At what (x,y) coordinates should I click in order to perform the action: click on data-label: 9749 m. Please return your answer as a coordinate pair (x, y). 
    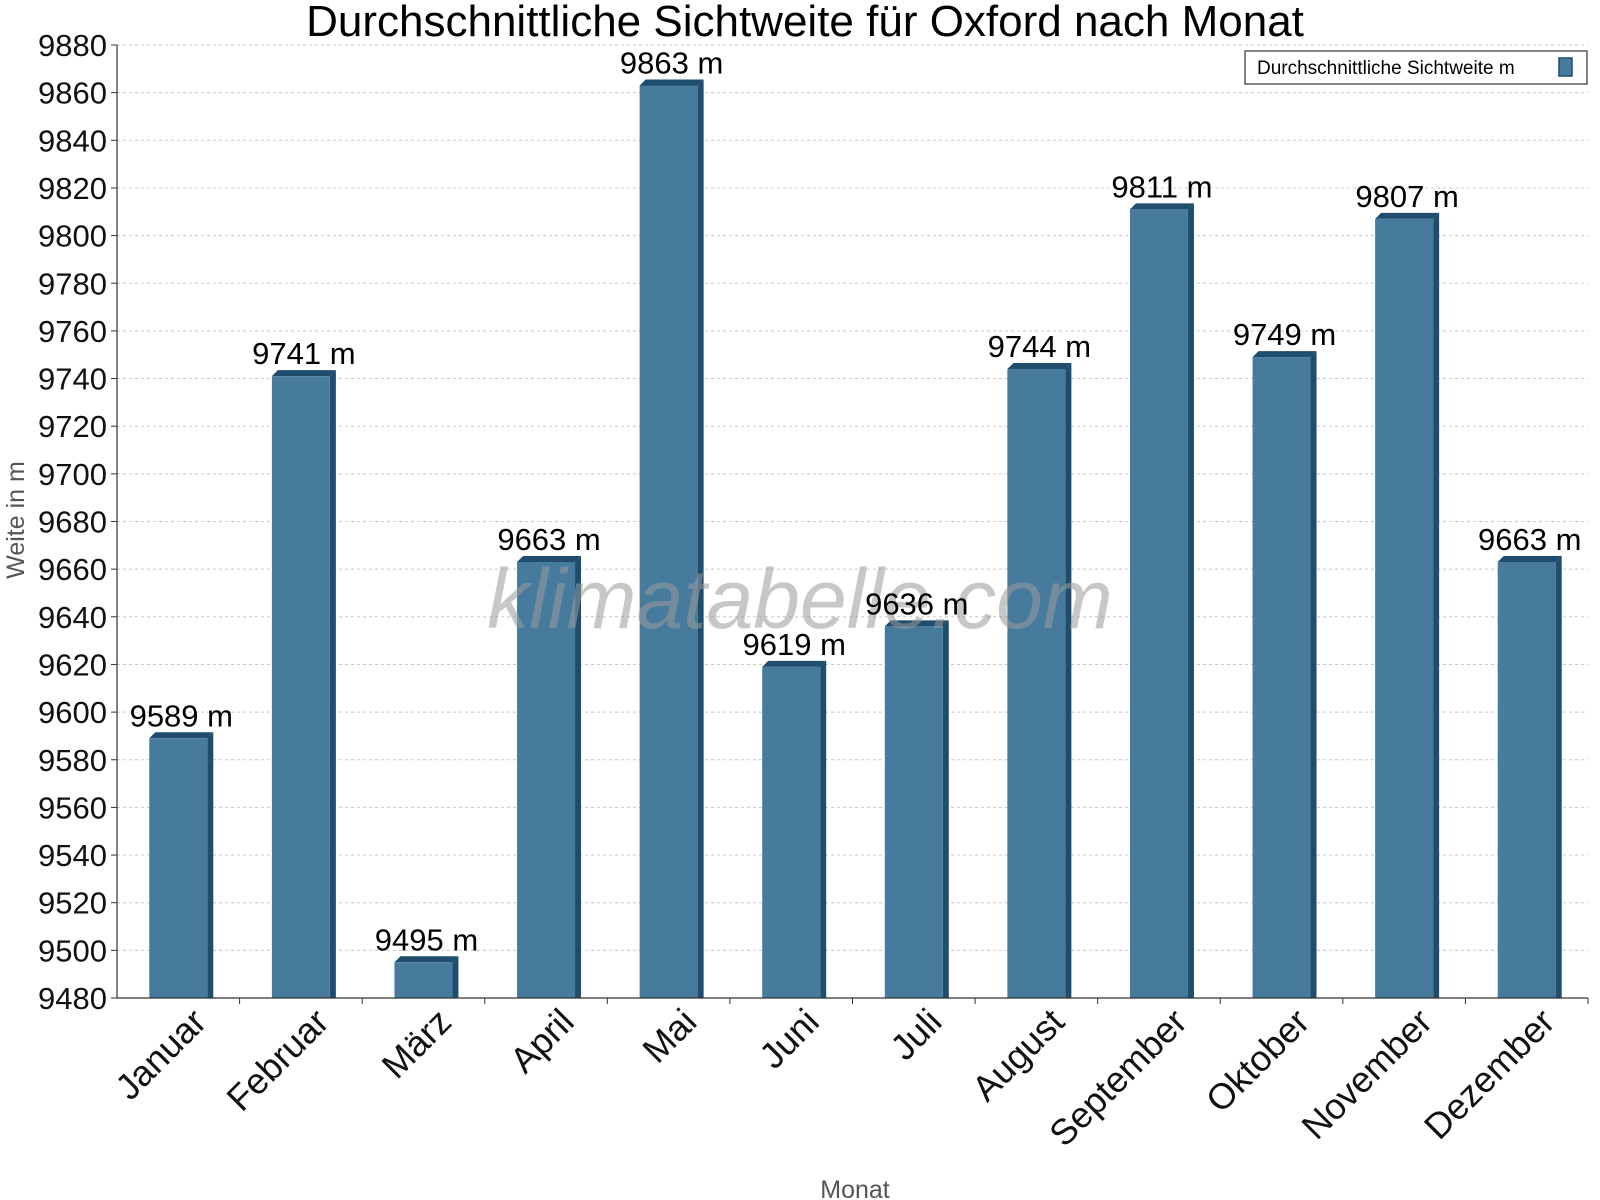
    Looking at the image, I should click on (1284, 334).